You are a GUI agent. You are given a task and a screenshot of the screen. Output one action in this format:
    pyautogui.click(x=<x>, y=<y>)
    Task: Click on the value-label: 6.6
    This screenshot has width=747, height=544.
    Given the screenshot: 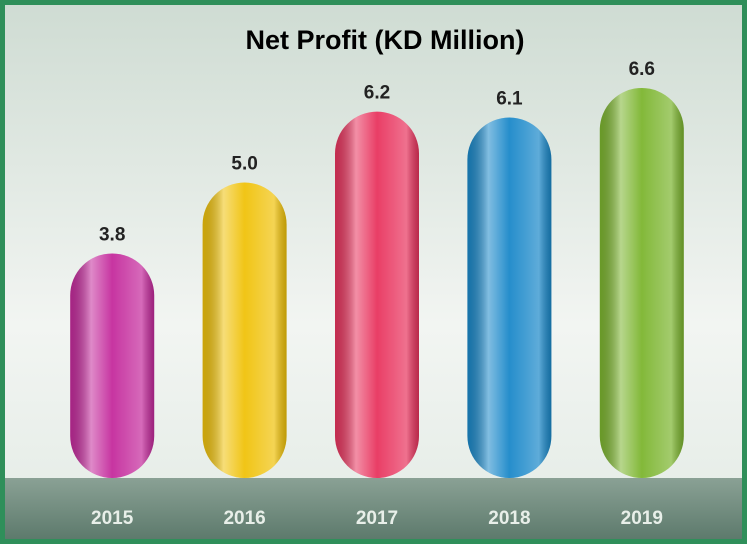 What is the action you would take?
    pyautogui.click(x=642, y=69)
    